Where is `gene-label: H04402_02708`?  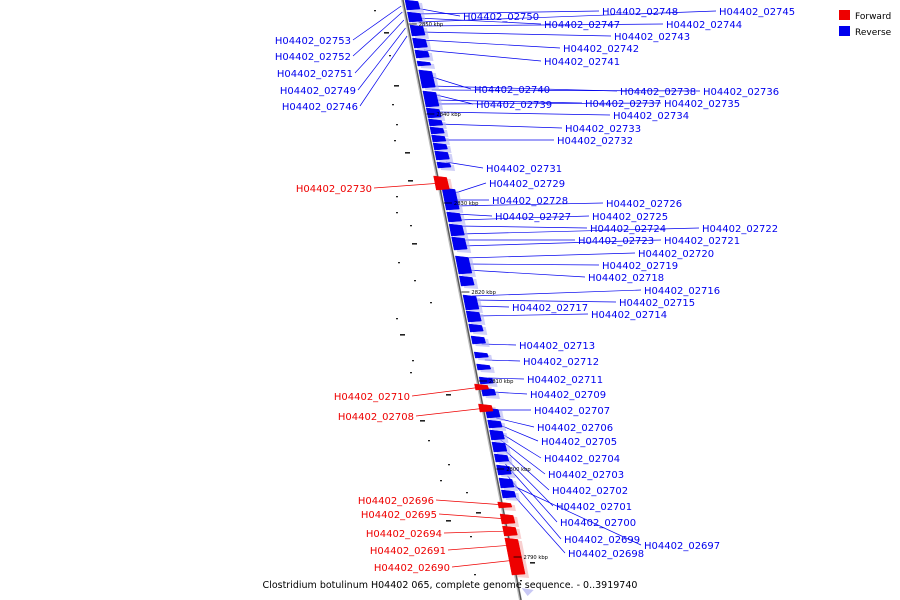
gene-label: H04402_02708 is located at coordinates (376, 417).